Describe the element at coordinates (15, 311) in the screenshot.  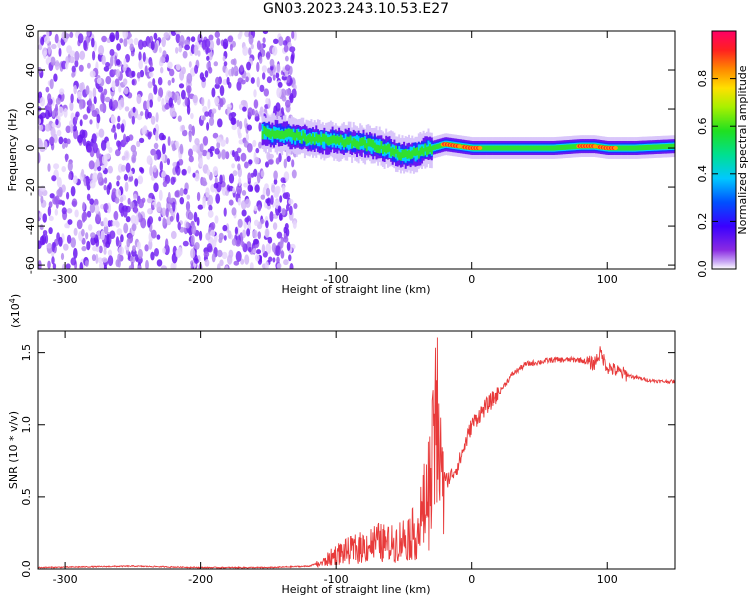
I see `snr-y-multiplier: (x104)` at that location.